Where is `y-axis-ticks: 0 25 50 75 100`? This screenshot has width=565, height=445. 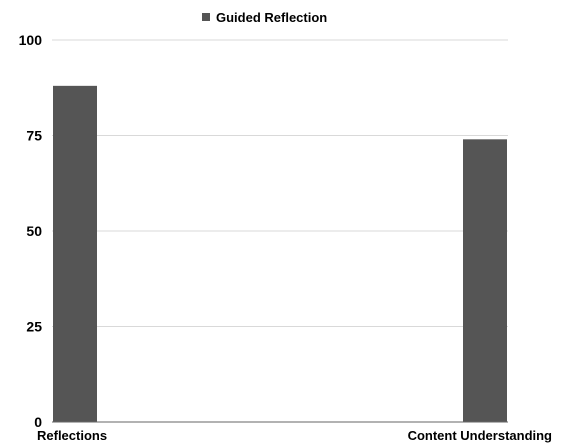
y-axis-ticks: 0 25 50 75 100 is located at coordinates (31, 231).